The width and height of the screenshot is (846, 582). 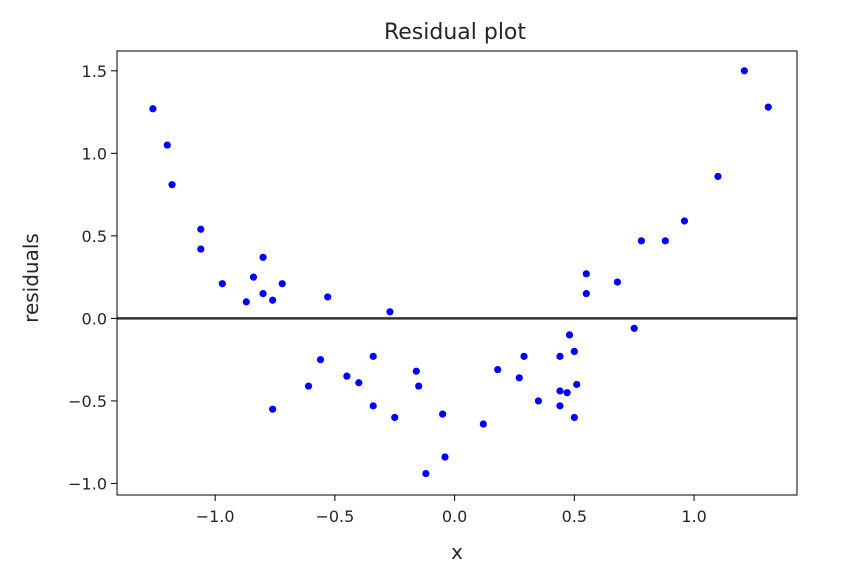 I want to click on x-axis-label: x, so click(x=457, y=552).